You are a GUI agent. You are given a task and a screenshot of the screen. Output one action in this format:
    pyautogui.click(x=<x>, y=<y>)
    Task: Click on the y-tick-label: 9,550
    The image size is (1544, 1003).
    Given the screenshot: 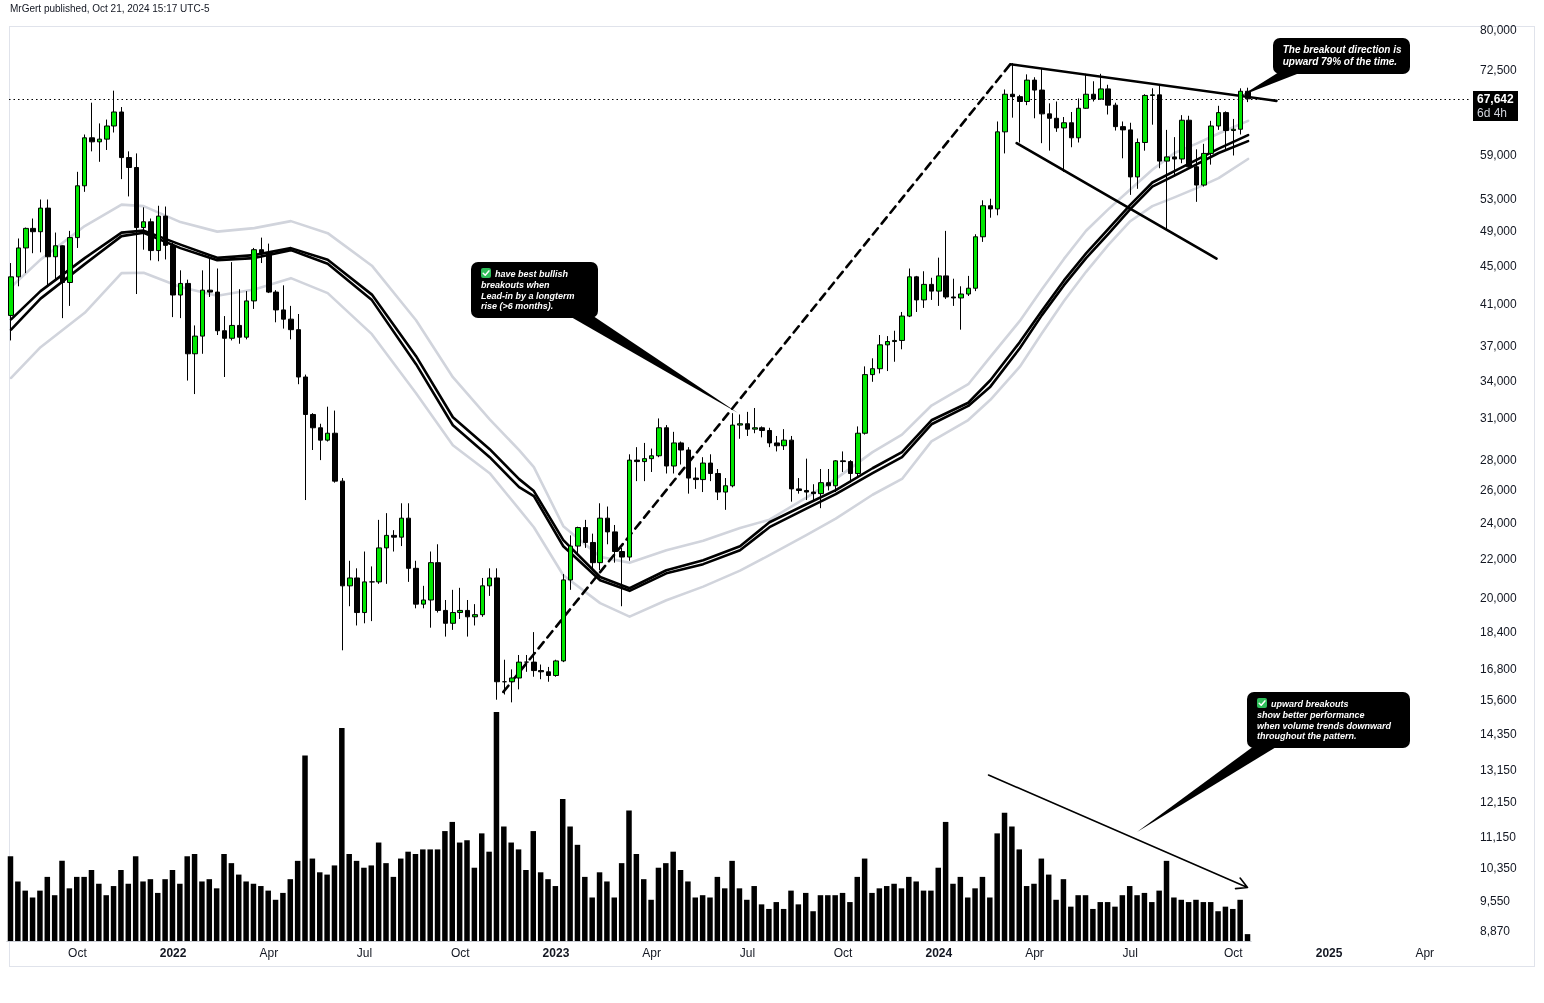 What is the action you would take?
    pyautogui.click(x=1495, y=900)
    